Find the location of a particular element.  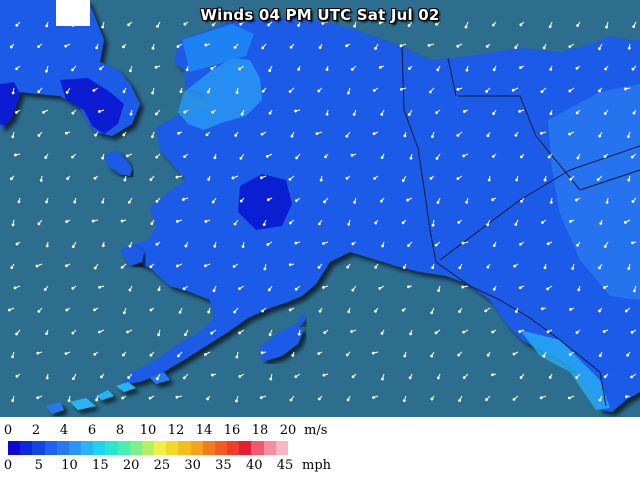

ms-tick-label: 16 is located at coordinates (232, 430).